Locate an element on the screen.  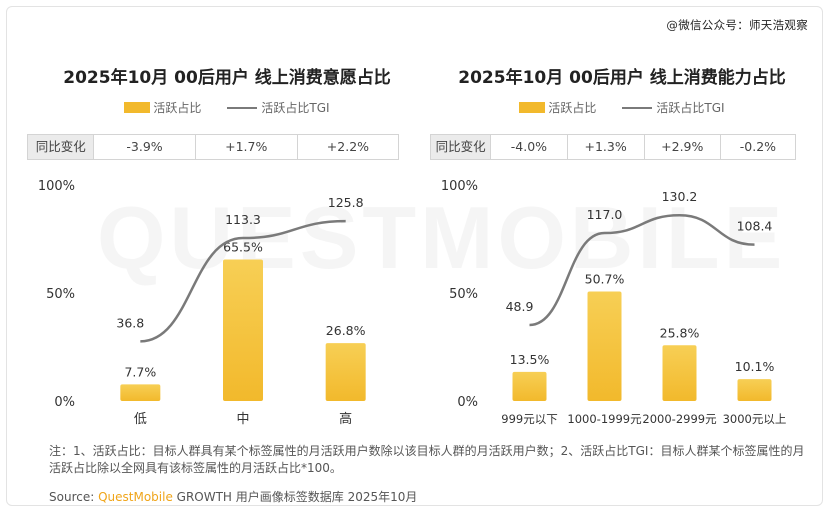
yoy-cell: -0.2% is located at coordinates (757, 147).